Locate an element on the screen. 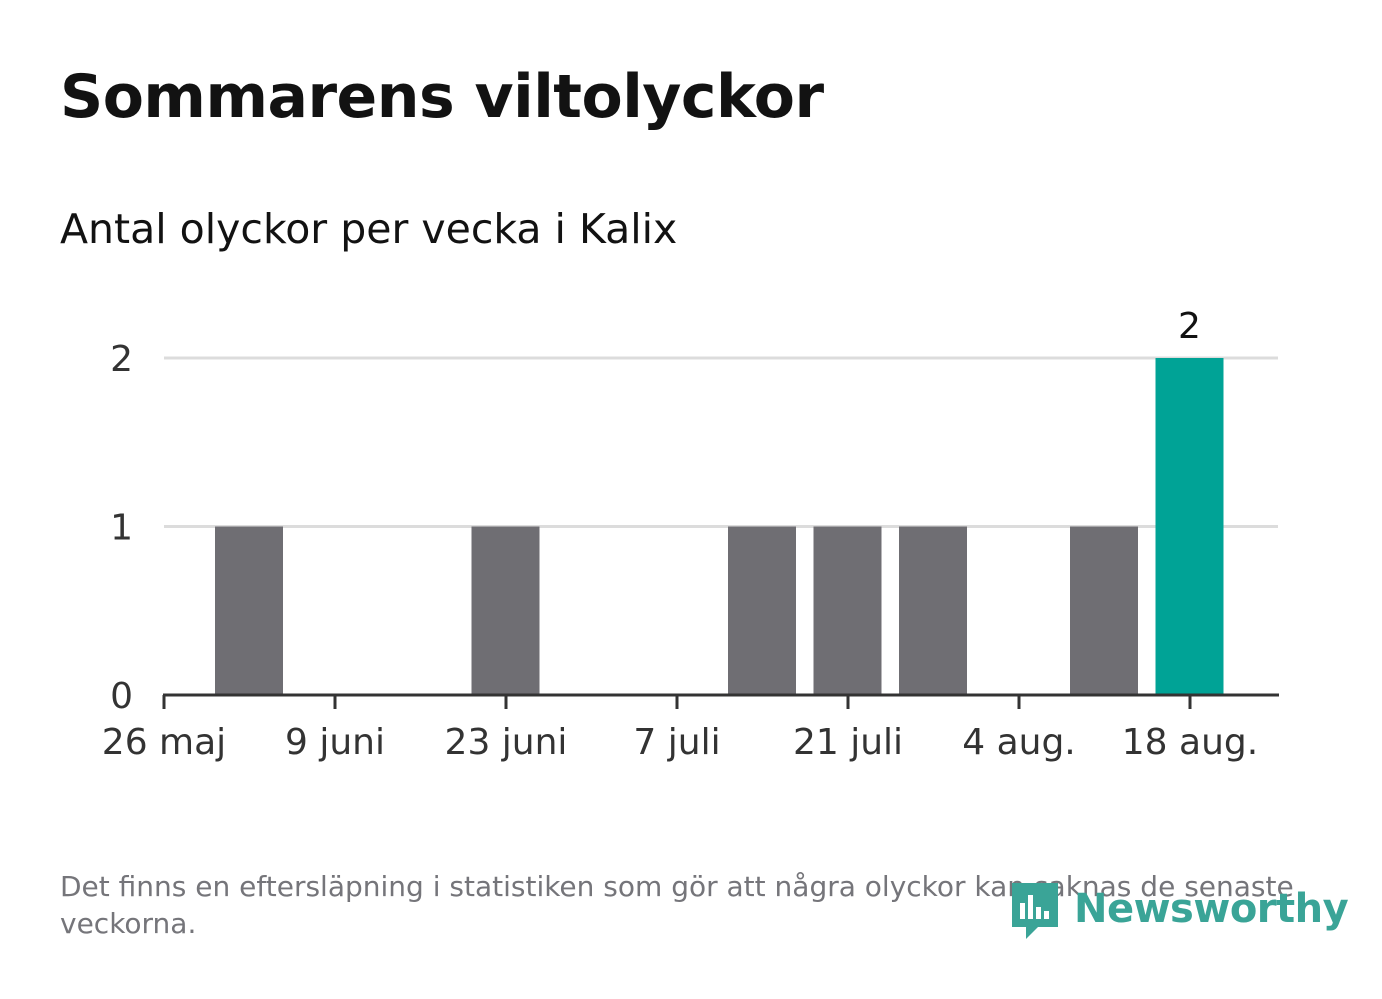 The height and width of the screenshot is (999, 1382). x-tick-label: 26 maj is located at coordinates (164, 742).